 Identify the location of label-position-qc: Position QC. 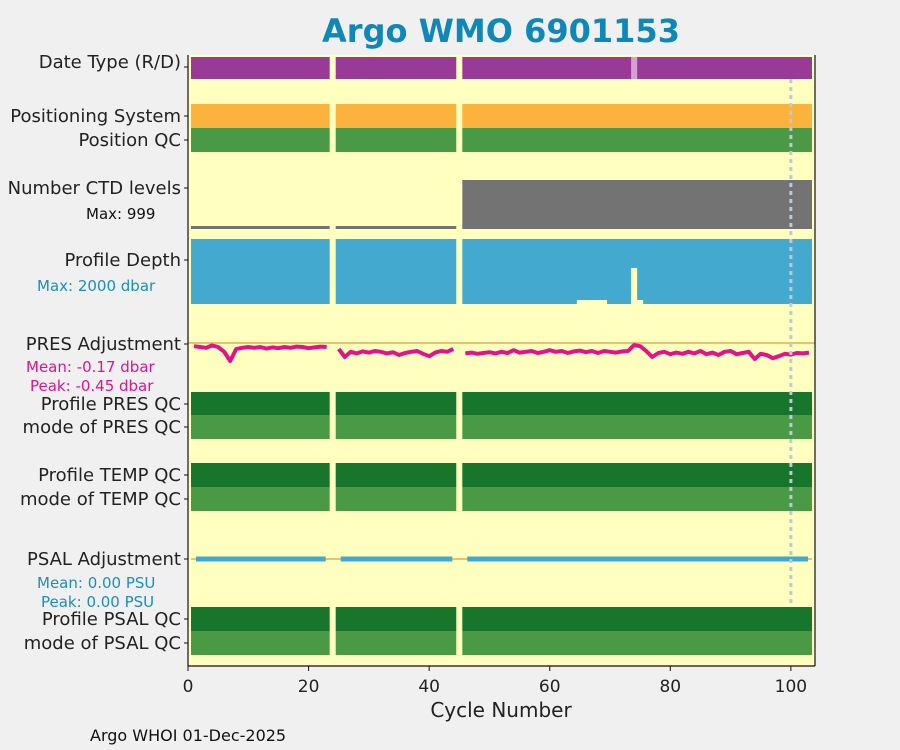
(129, 140).